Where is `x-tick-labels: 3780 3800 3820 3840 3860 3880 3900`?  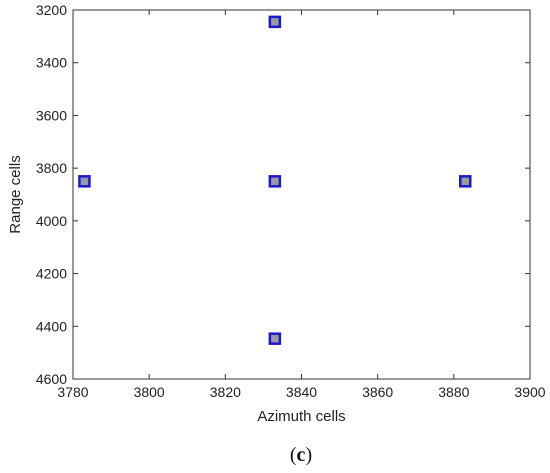
x-tick-labels: 3780 3800 3820 3840 3860 3880 3900 is located at coordinates (301, 392).